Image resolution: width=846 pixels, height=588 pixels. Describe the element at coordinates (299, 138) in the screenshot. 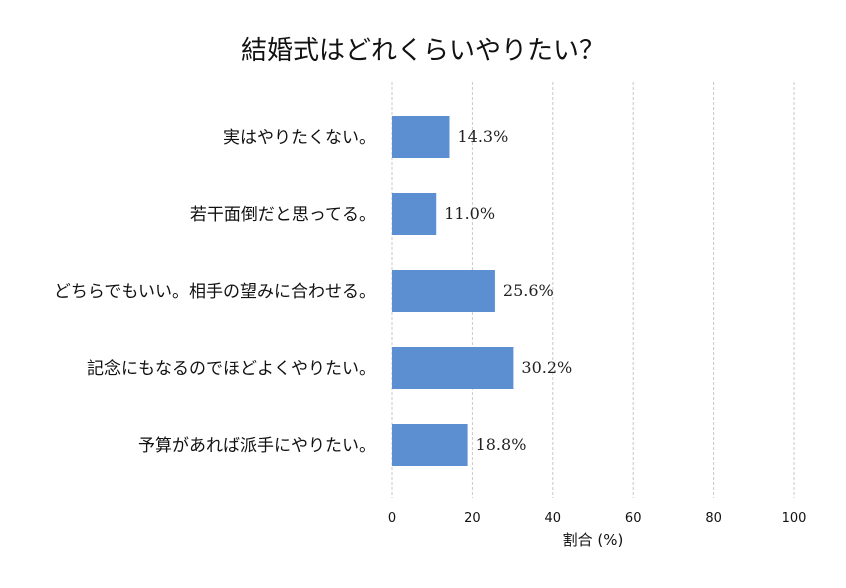

I see `category-label: 実はやりたくない。` at that location.